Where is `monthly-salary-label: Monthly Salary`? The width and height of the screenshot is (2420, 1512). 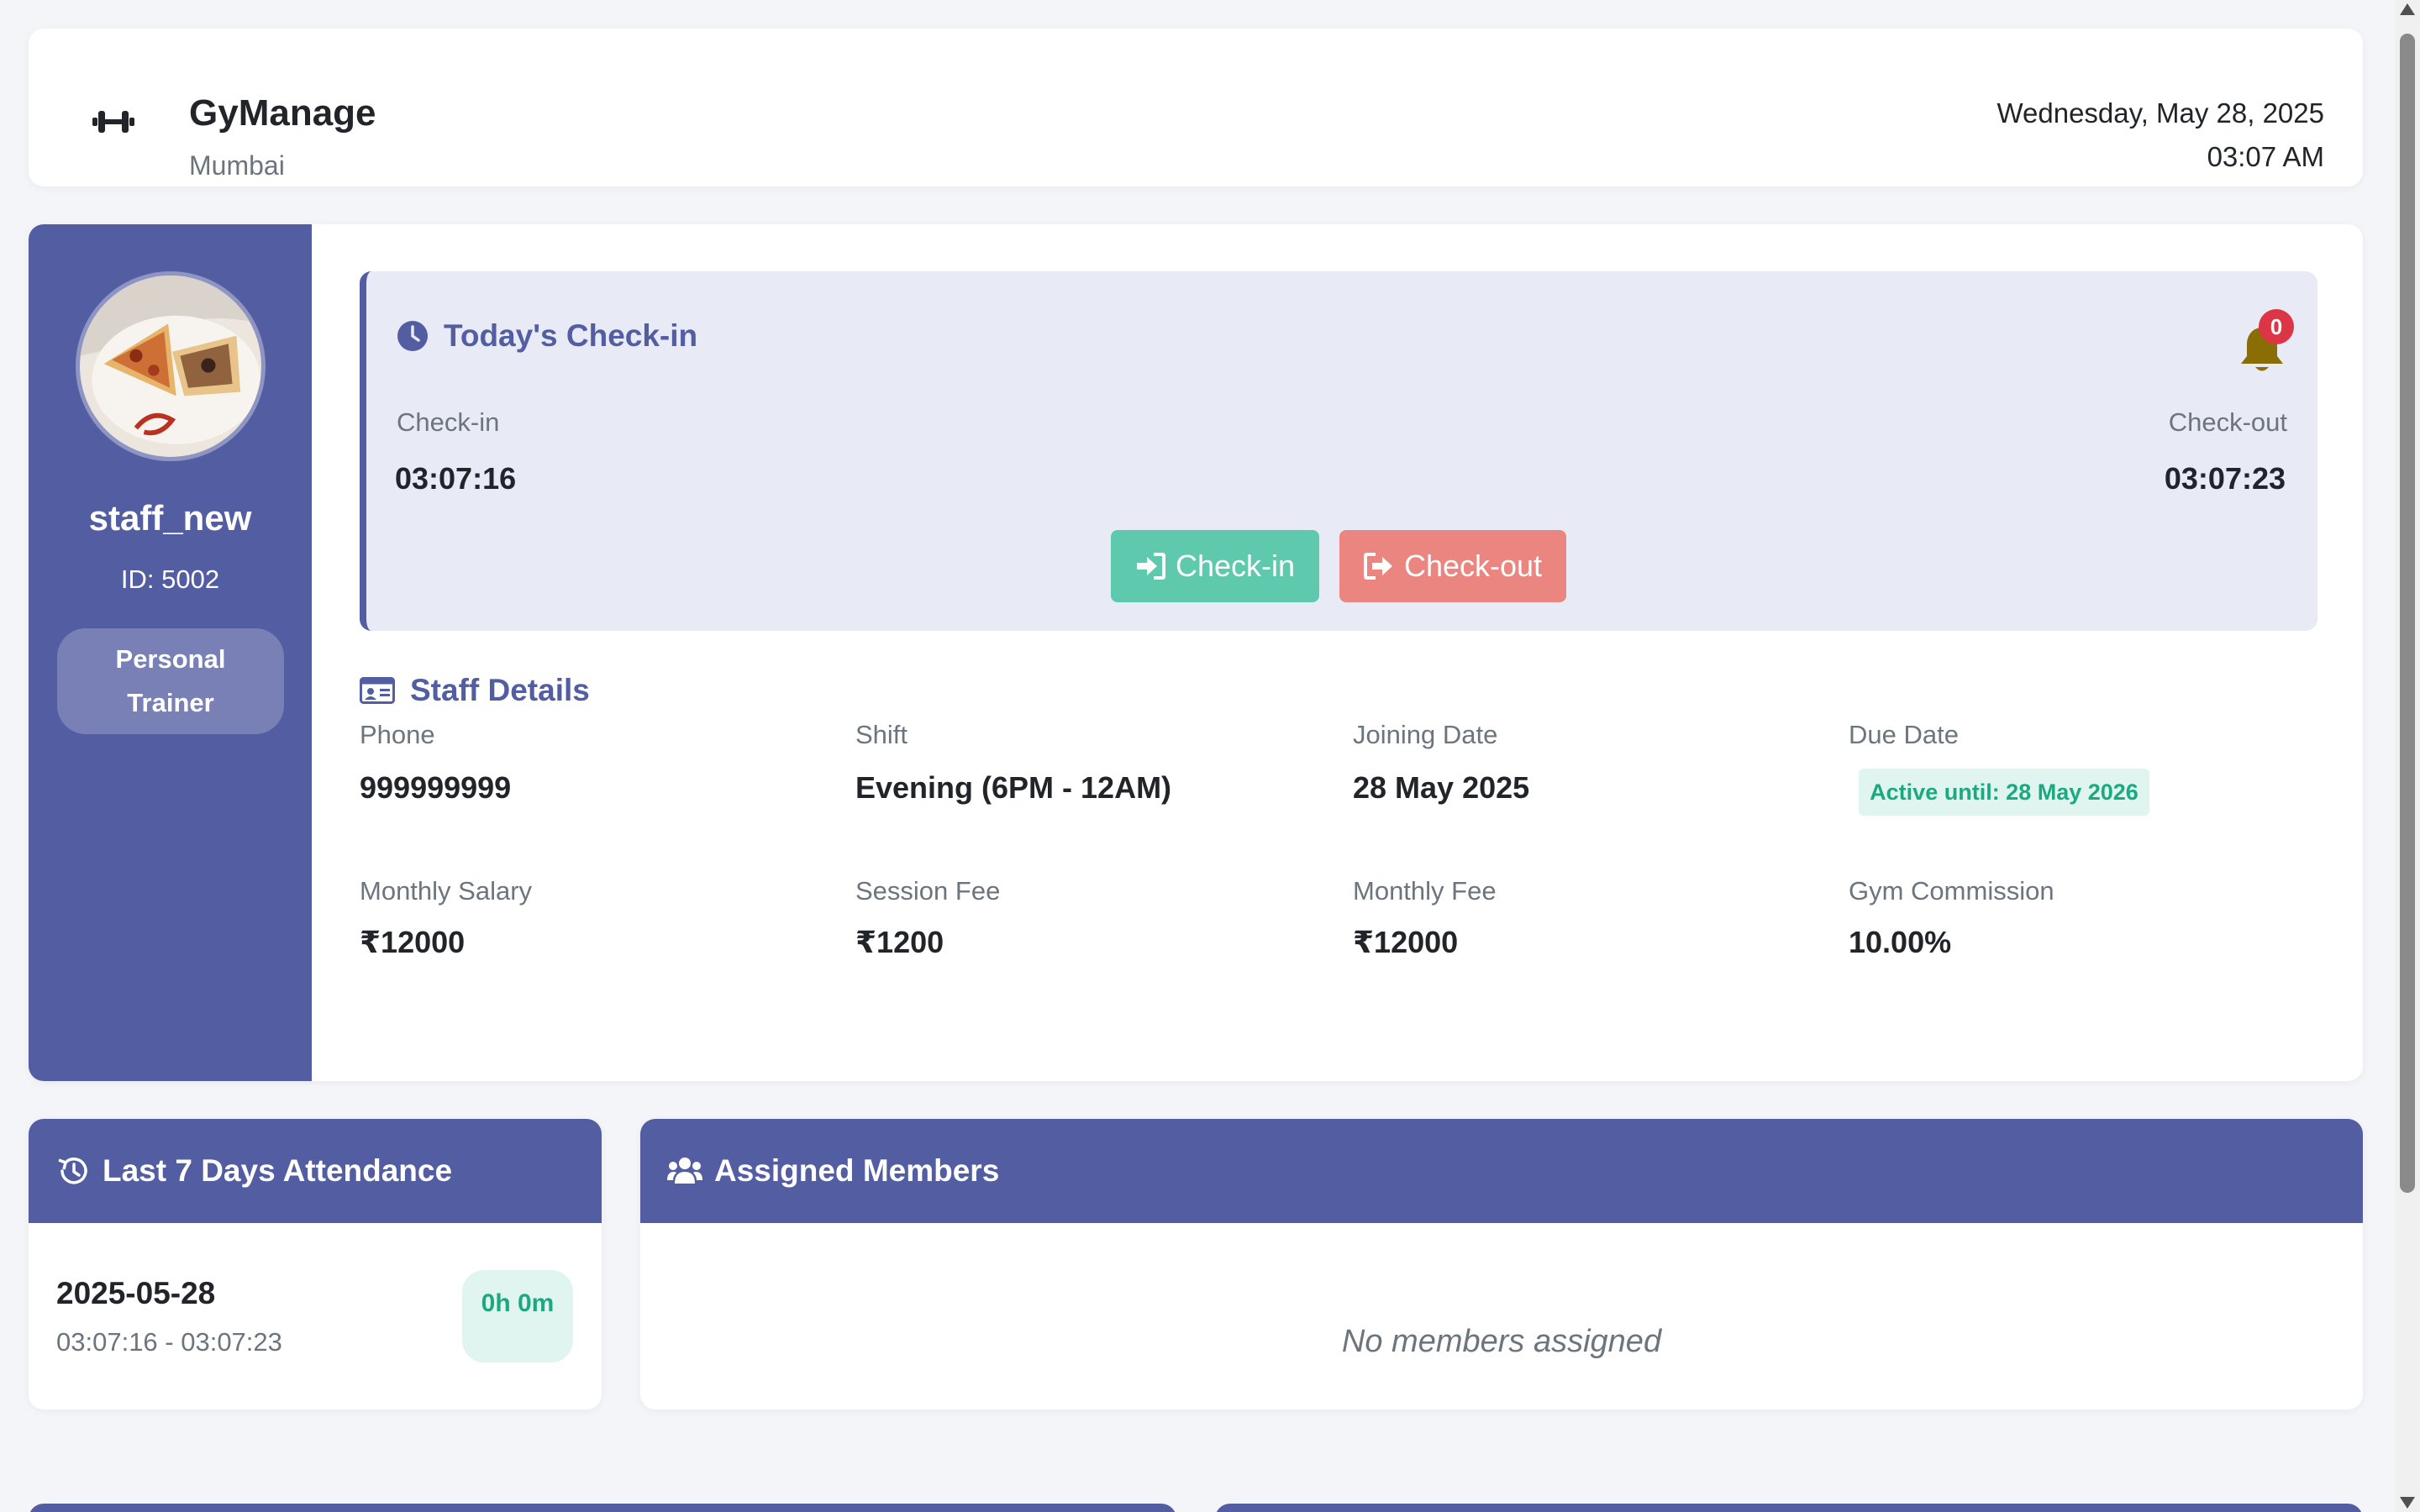
monthly-salary-label: Monthly Salary is located at coordinates (447, 891).